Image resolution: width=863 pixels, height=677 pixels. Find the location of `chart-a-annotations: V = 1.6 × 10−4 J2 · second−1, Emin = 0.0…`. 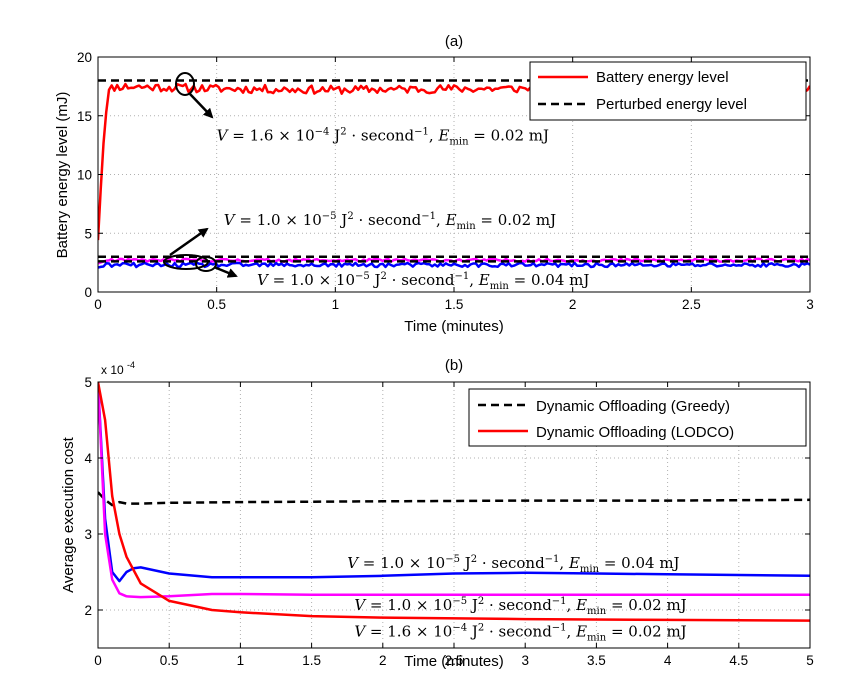

chart-a-annotations: V = 1.6 × 10−4 J2 · second−1, Emin = 0.0… is located at coordinates (403, 209).